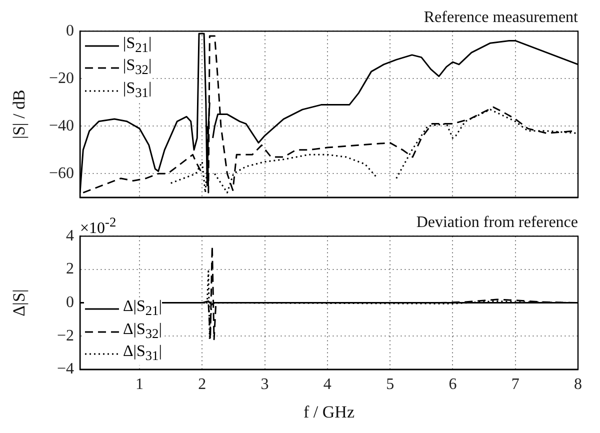 The height and width of the screenshot is (433, 600). Describe the element at coordinates (329, 412) in the screenshot. I see `x-axis-title: f / GHz` at that location.